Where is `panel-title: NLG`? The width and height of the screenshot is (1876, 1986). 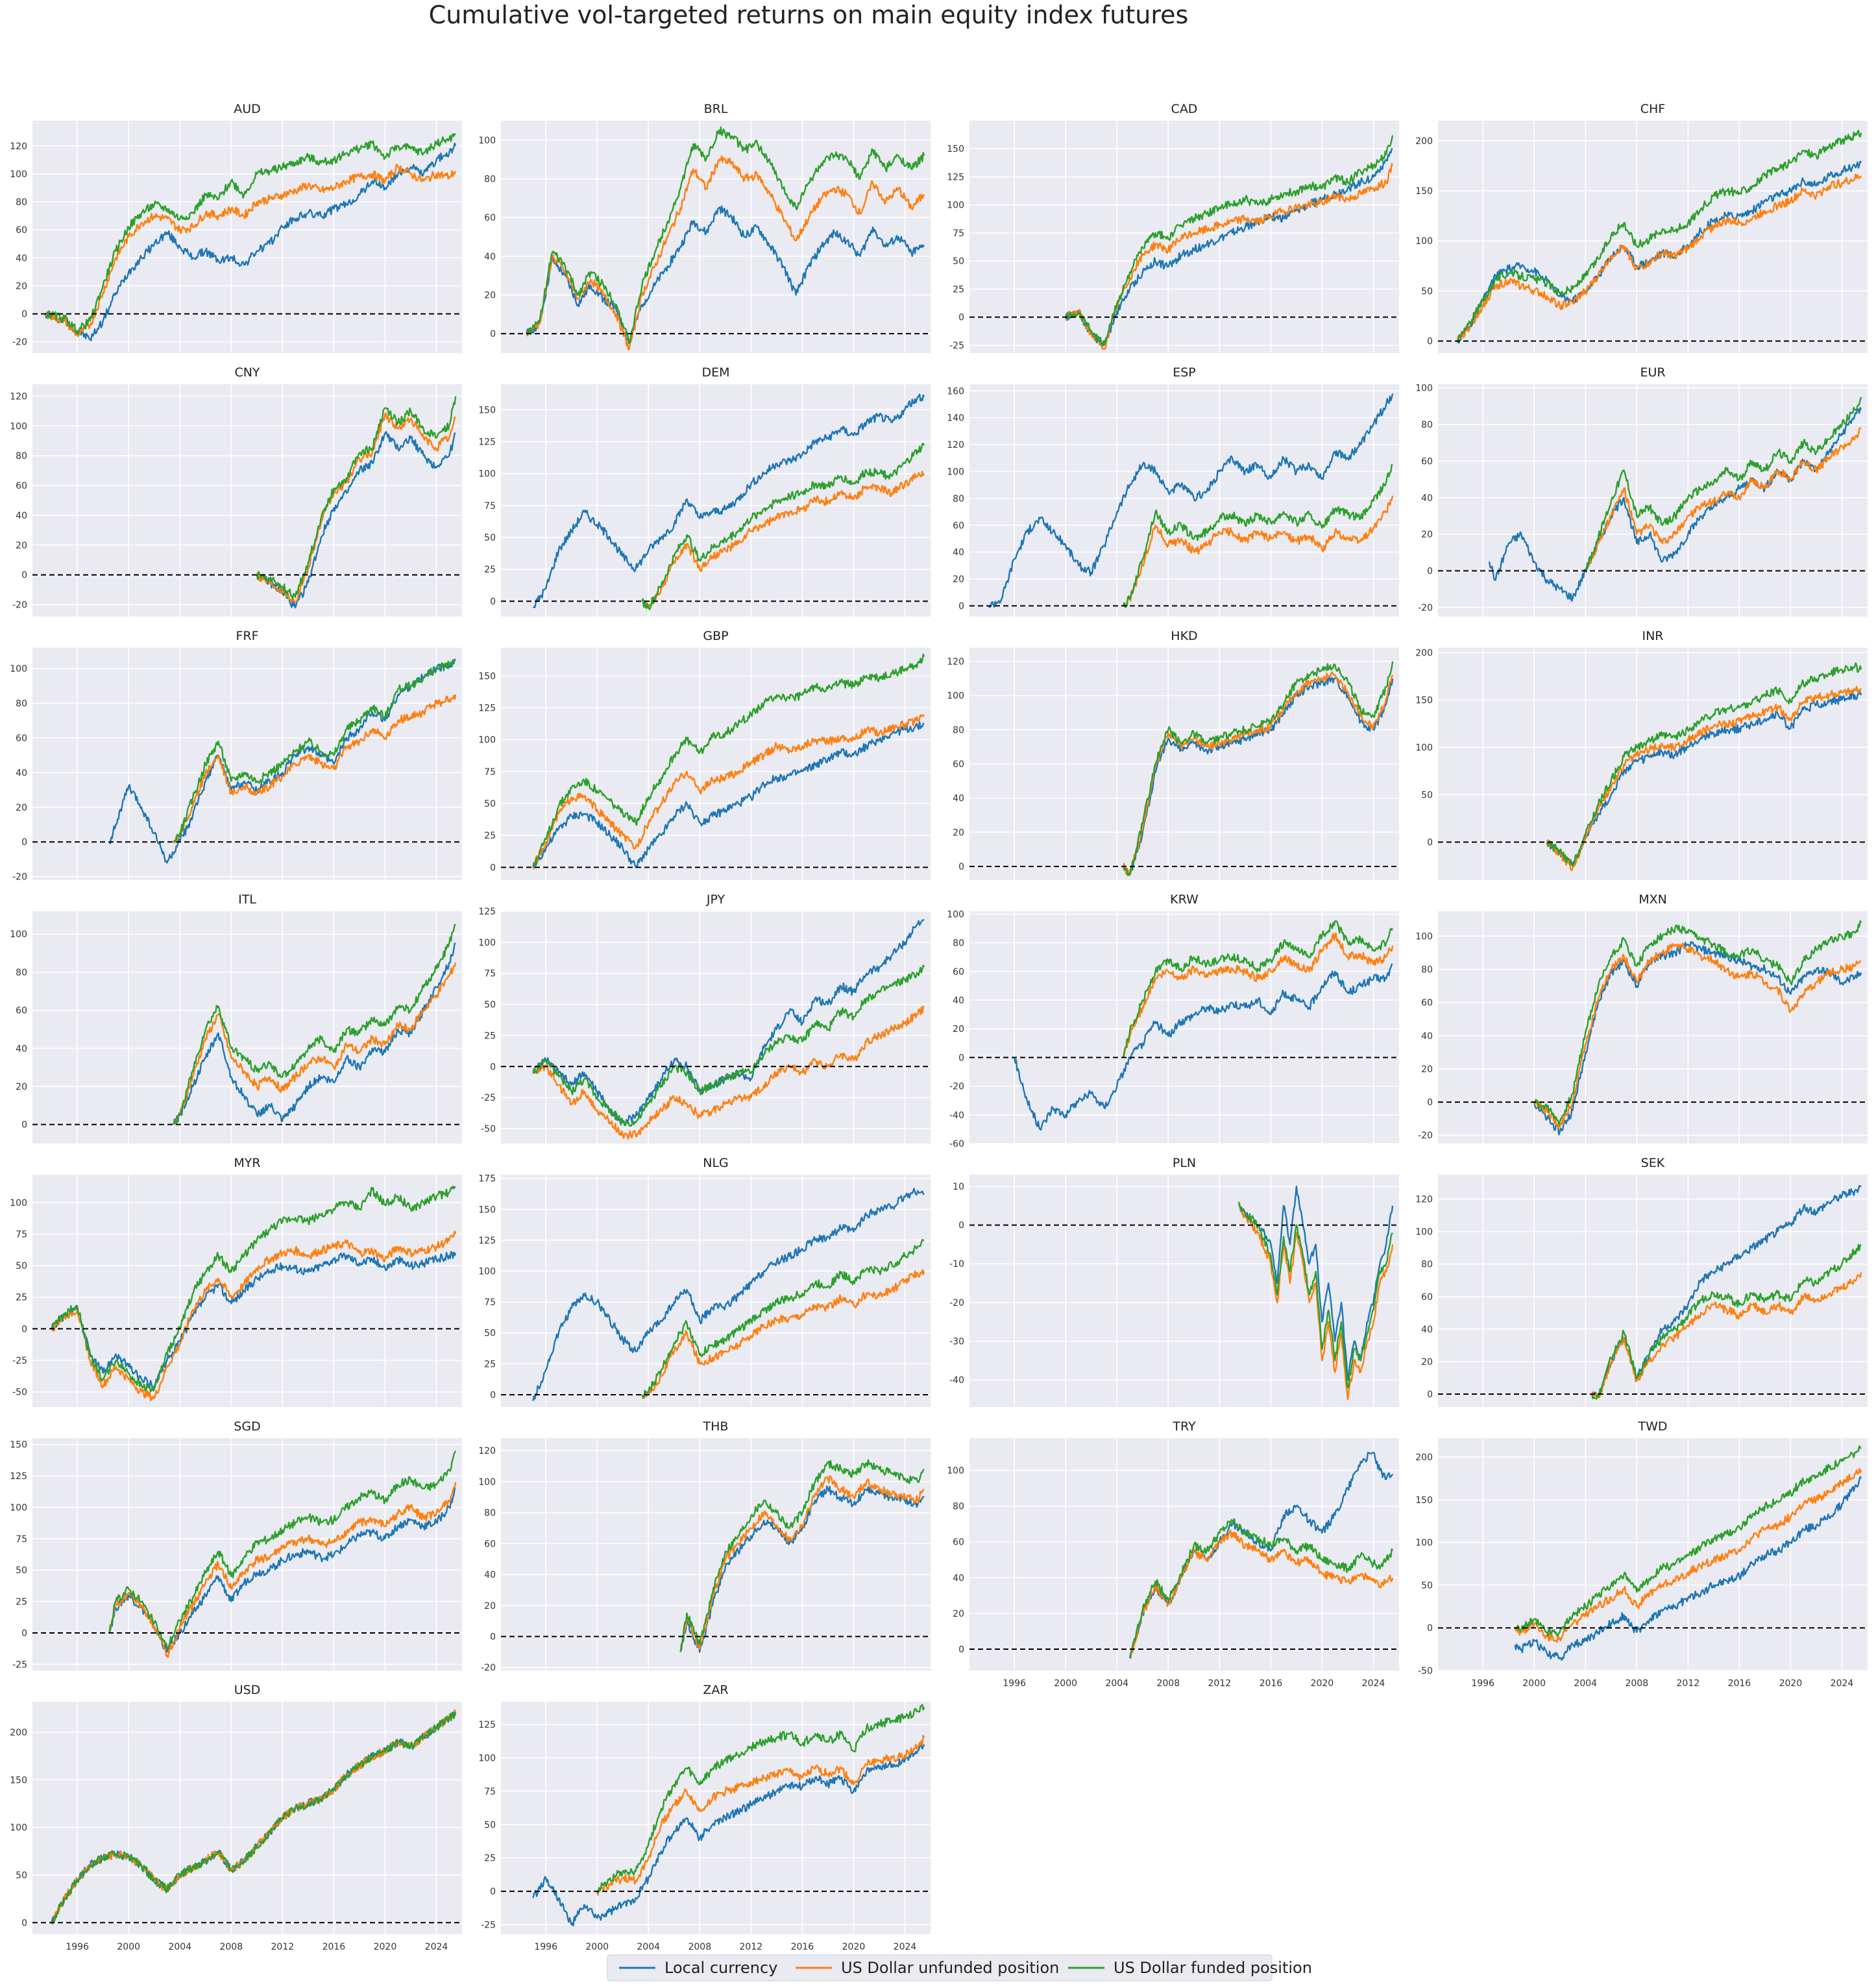 panel-title: NLG is located at coordinates (716, 1163).